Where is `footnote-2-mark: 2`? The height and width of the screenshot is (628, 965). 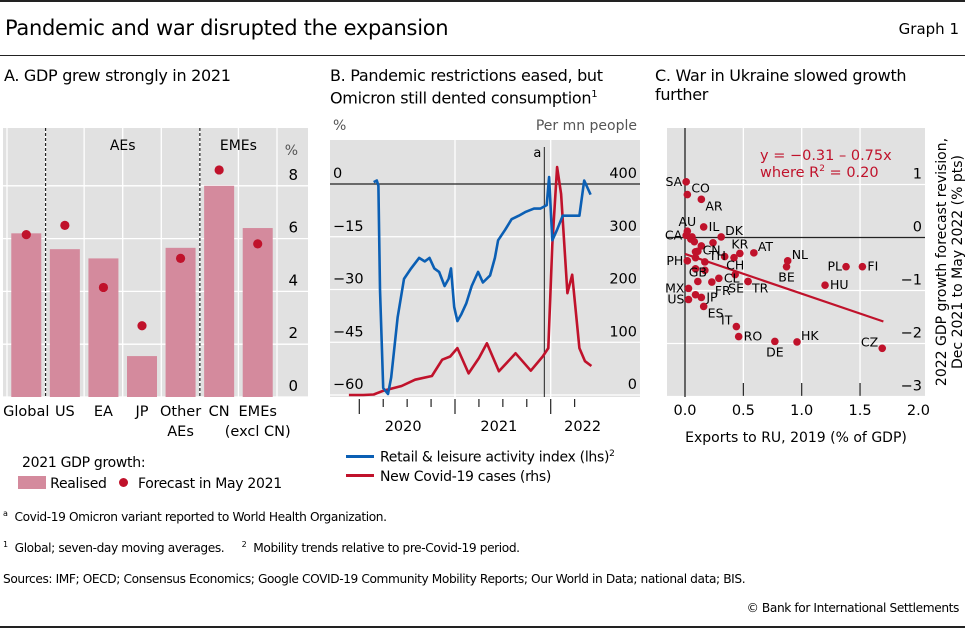 footnote-2-mark: 2 is located at coordinates (244, 544).